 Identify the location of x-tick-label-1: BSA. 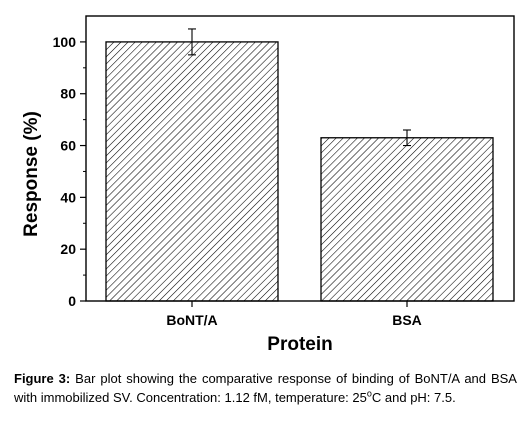
(407, 320).